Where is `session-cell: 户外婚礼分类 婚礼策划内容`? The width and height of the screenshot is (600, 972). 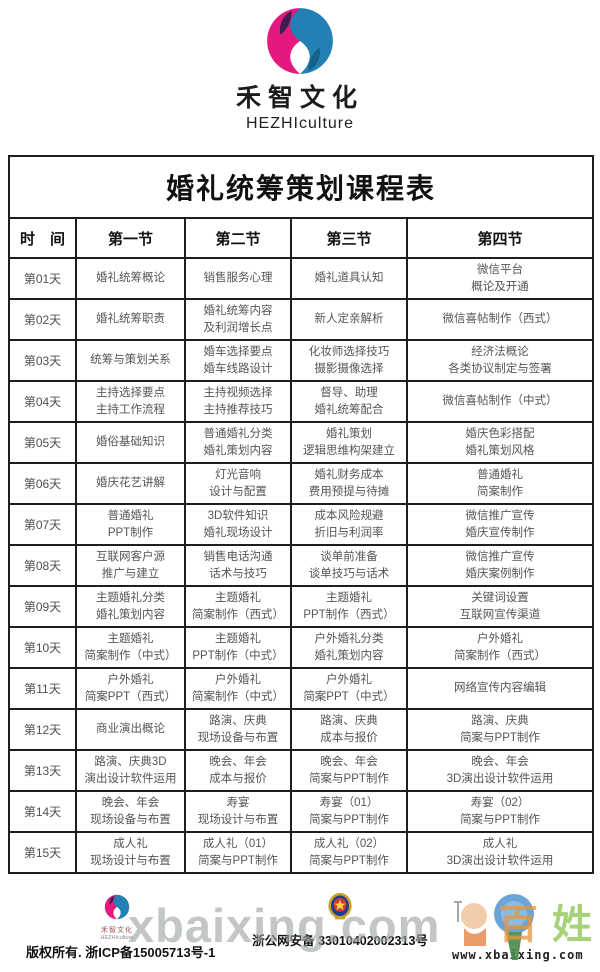 session-cell: 户外婚礼分类 婚礼策划内容 is located at coordinates (349, 647).